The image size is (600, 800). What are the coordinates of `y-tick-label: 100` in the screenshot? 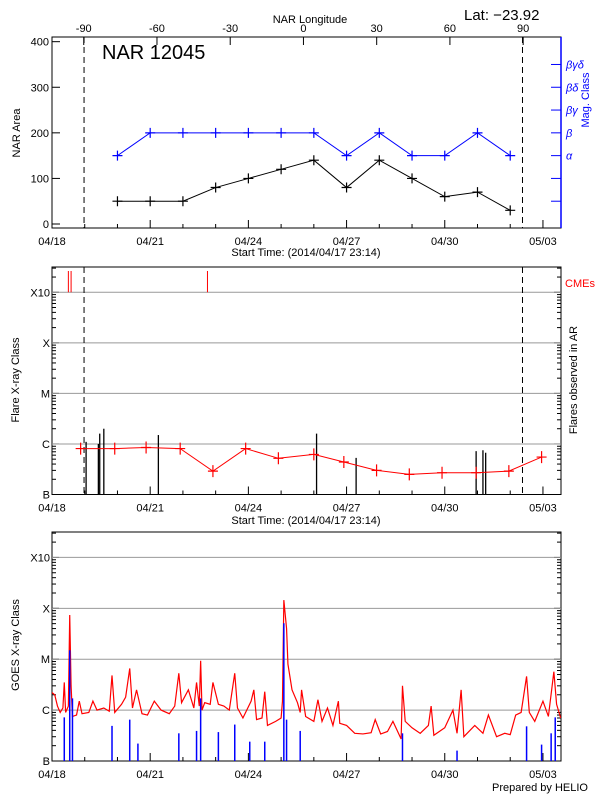 It's located at (40, 179).